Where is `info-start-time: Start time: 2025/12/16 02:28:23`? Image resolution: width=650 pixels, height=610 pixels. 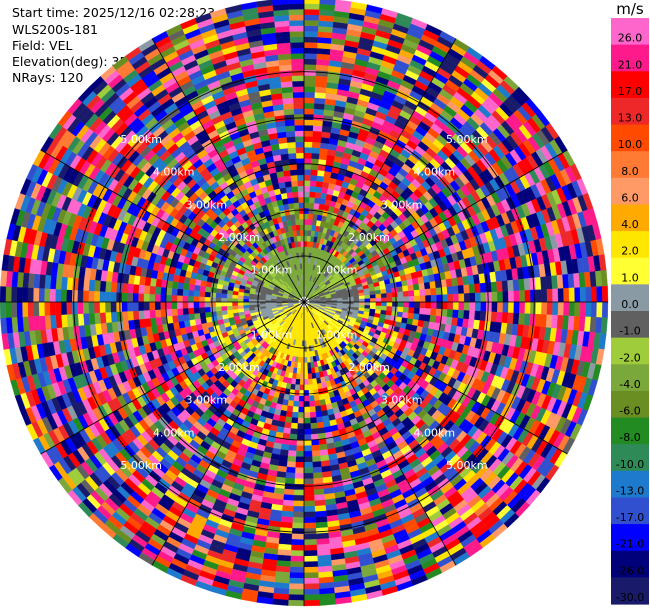 info-start-time: Start time: 2025/12/16 02:28:23 is located at coordinates (114, 12).